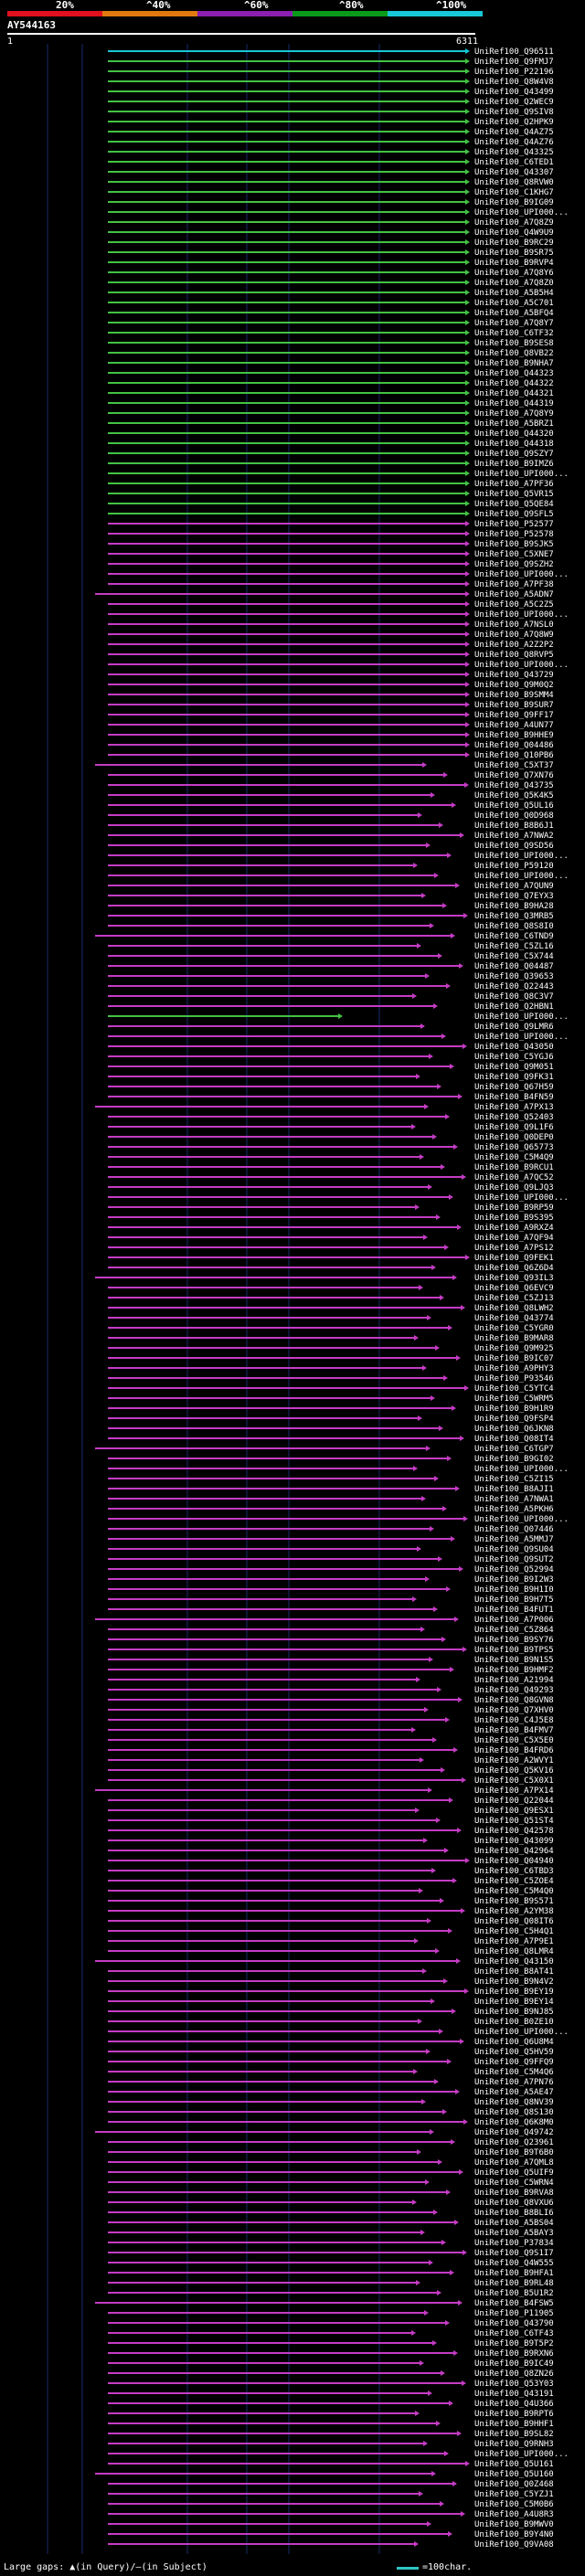 This screenshot has width=585, height=2576. What do you see at coordinates (331, 2333) in the screenshot?
I see `alignment-row: UniRef100_C6TF43` at bounding box center [331, 2333].